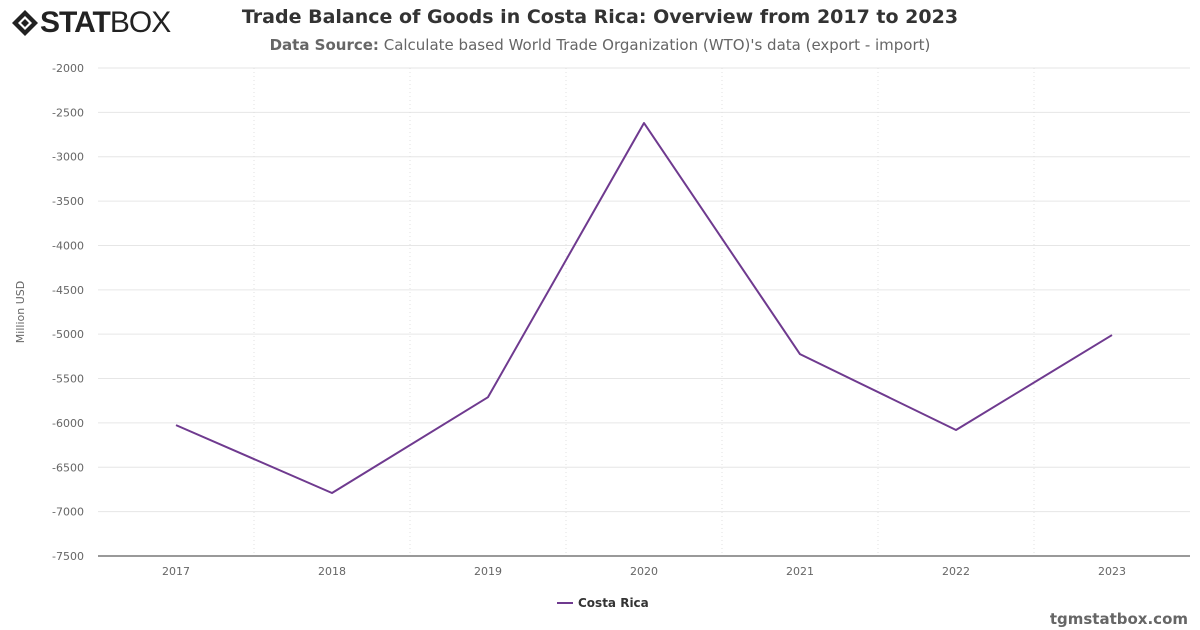  Describe the element at coordinates (1112, 571) in the screenshot. I see `x-tick-label: 2023` at that location.